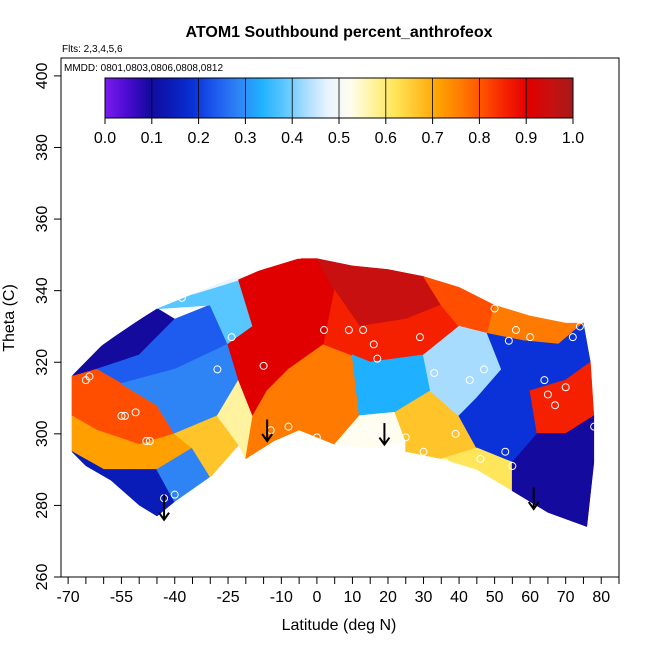  Describe the element at coordinates (281, 597) in the screenshot. I see `x-tick-label: -10` at that location.